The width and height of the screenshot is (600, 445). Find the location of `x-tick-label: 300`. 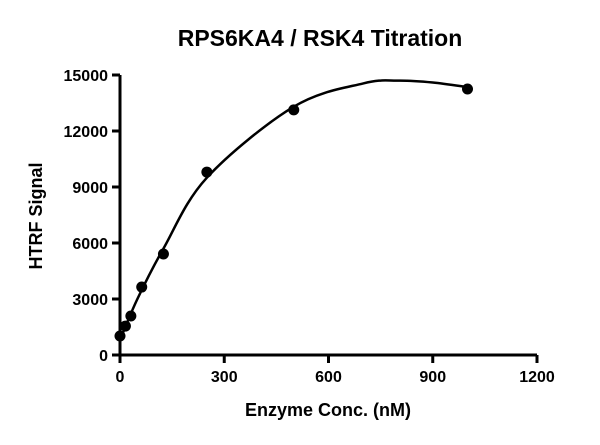

x-tick-label: 300 is located at coordinates (224, 377).